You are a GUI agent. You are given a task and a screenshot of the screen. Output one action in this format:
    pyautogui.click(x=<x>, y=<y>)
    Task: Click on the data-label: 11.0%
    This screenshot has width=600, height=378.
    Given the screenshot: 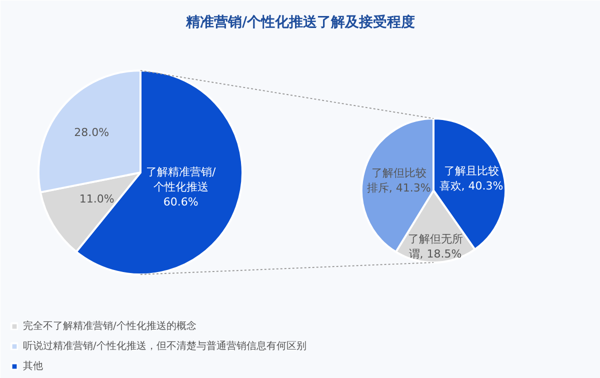 What is the action you would take?
    pyautogui.click(x=96, y=199)
    